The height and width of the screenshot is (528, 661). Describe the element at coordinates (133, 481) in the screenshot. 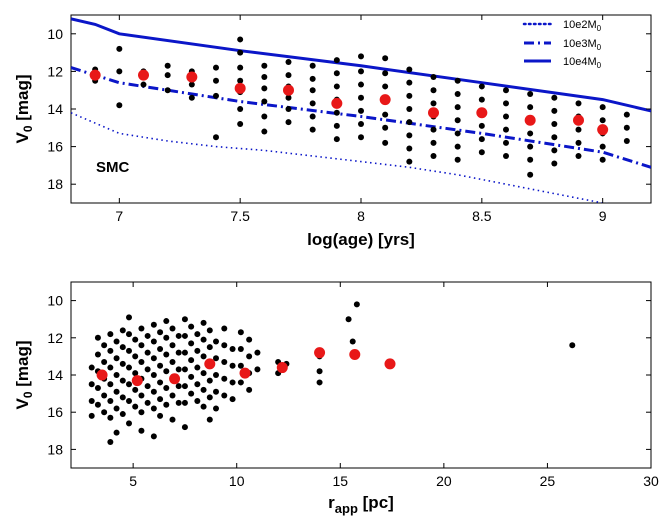

I see `x-tick-label: 5` at that location.